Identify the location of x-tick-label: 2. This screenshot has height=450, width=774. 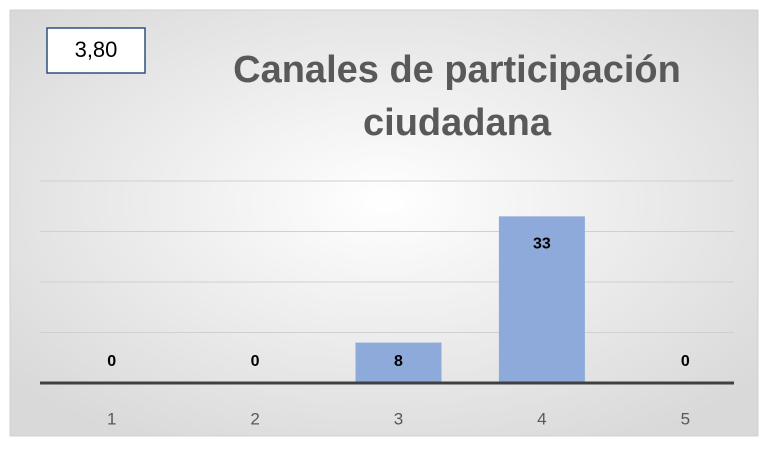
(254, 418).